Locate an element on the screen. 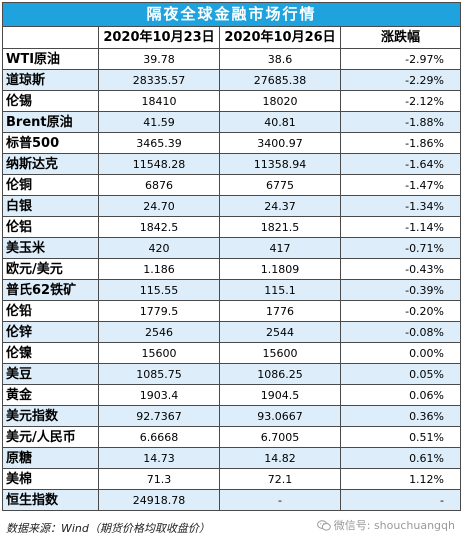  header-date-2: 2020年10月26日 is located at coordinates (280, 37).